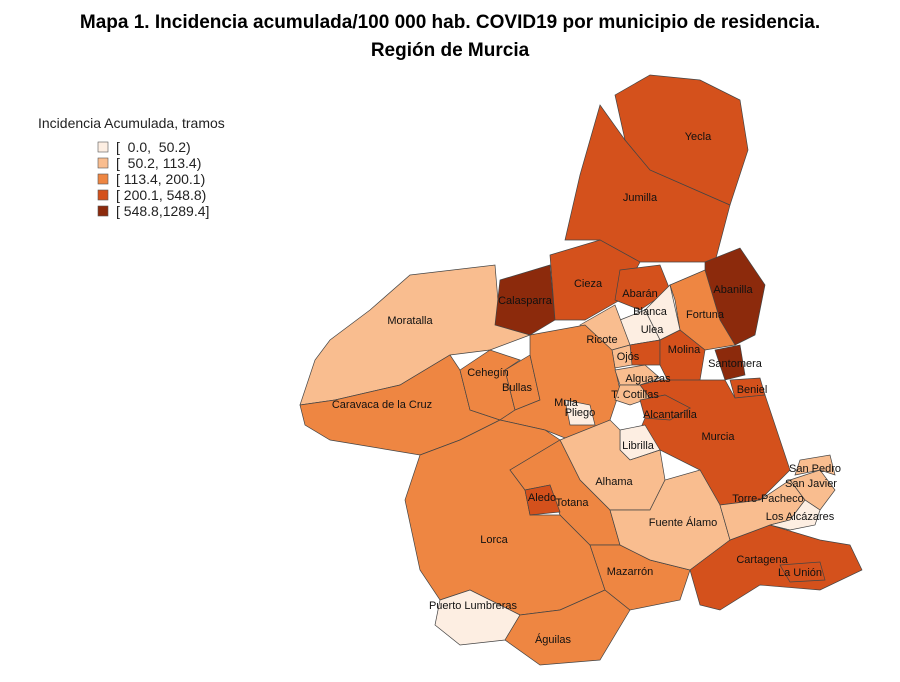  Describe the element at coordinates (382, 405) in the screenshot. I see `municipality-label: Caravaca de la Cruz` at that location.